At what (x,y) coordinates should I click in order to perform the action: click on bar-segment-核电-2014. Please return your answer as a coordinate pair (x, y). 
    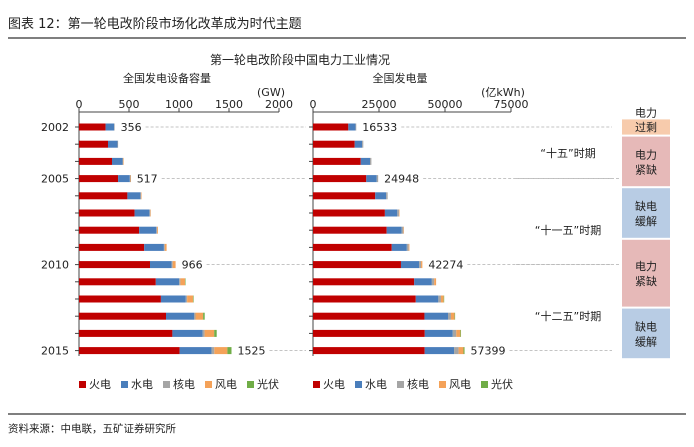
    Looking at the image, I should click on (203, 333).